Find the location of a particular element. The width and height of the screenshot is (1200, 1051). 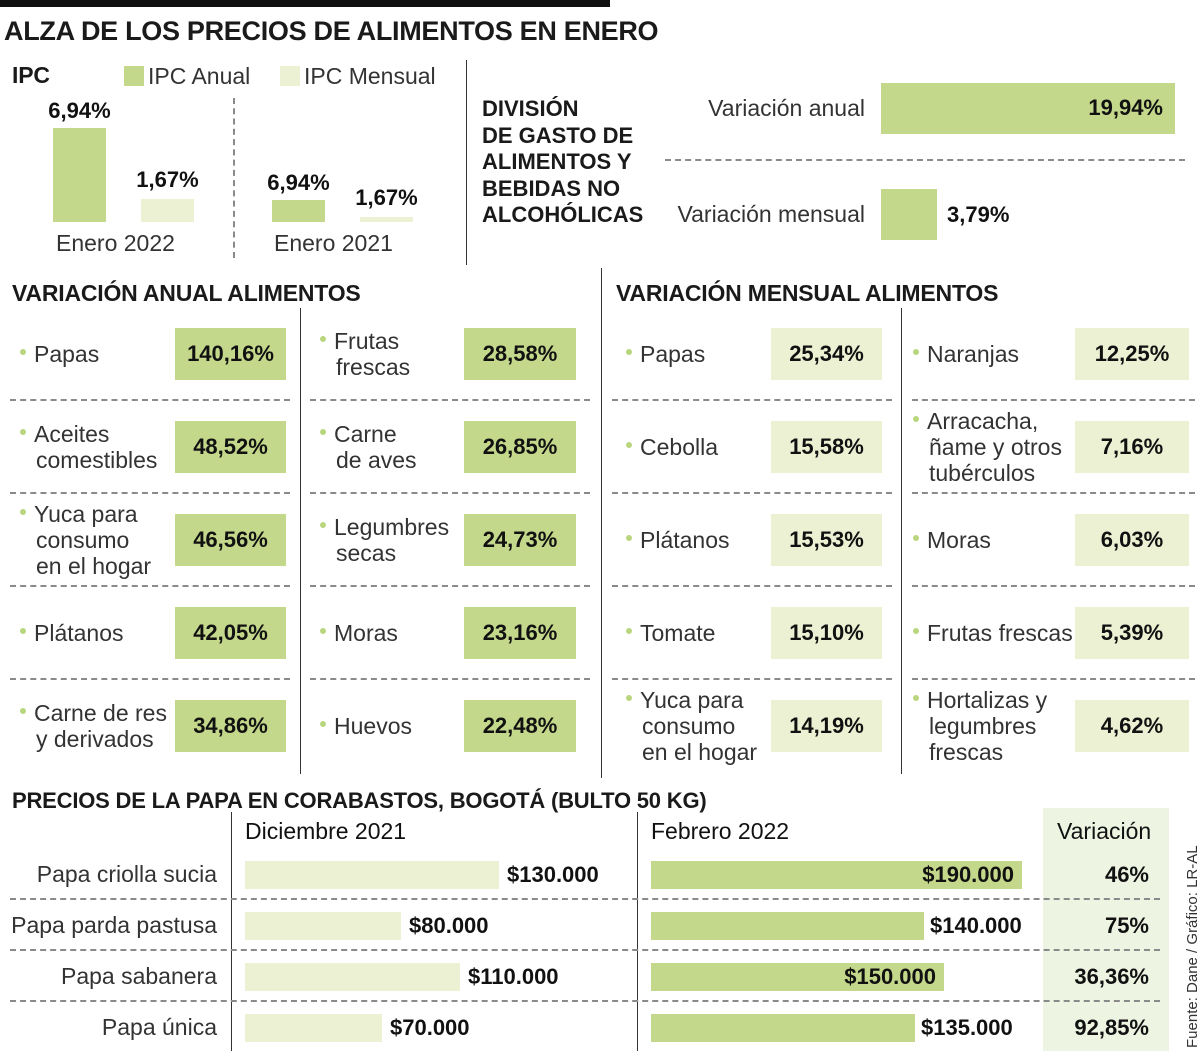

food-item-line: consumo is located at coordinates (83, 539).